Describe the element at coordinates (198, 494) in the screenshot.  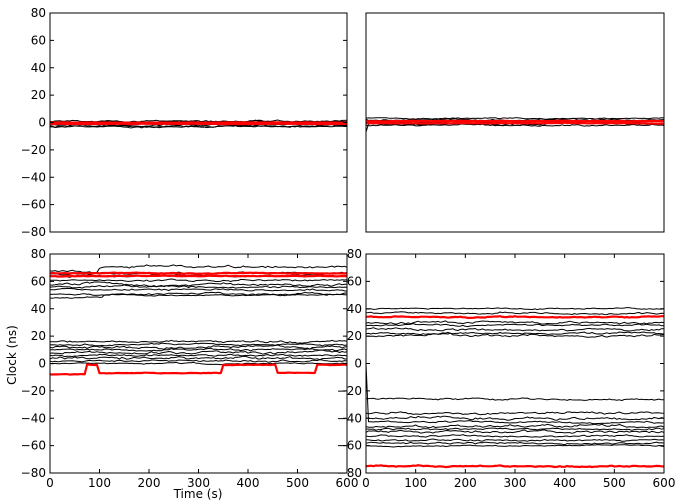
I see `x-axis-title: Time (s)` at that location.